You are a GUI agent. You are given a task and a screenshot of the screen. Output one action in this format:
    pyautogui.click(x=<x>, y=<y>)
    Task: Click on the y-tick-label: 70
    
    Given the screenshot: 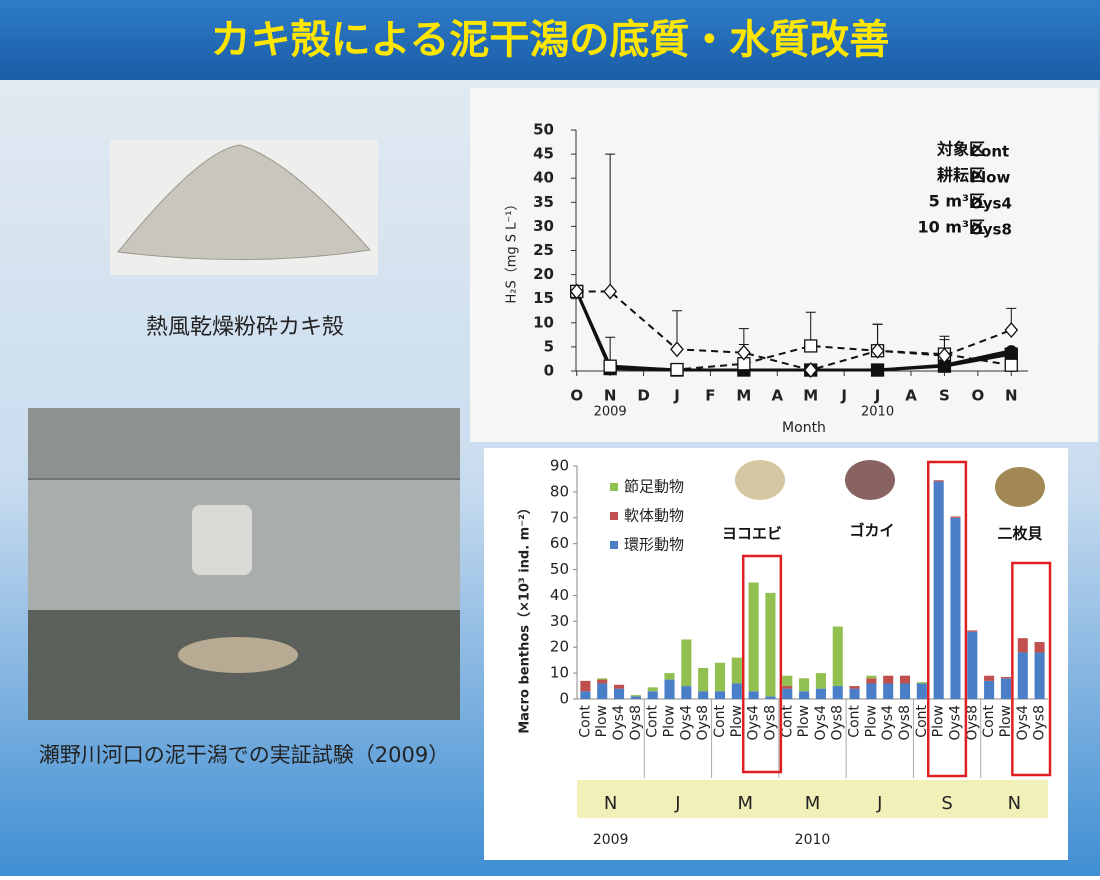 What is the action you would take?
    pyautogui.click(x=559, y=517)
    